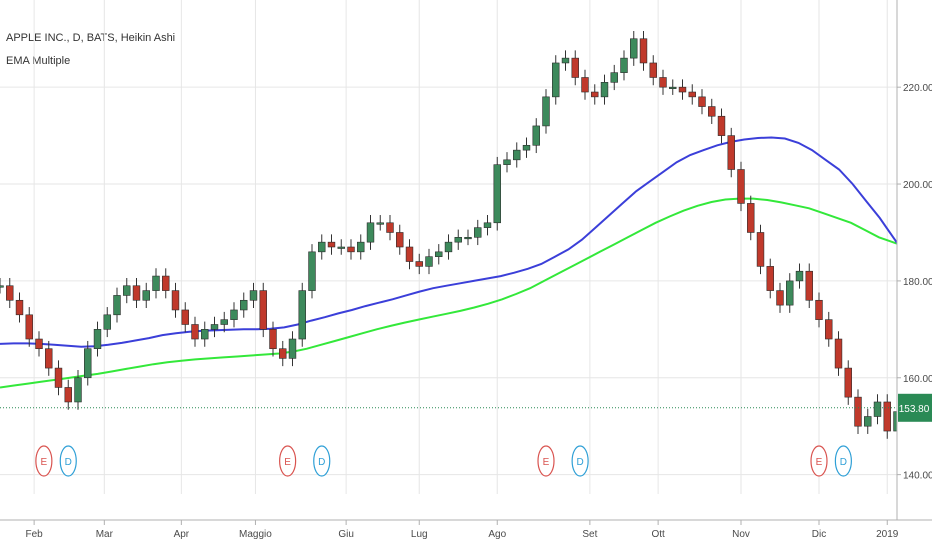 The height and width of the screenshot is (550, 932). What do you see at coordinates (182, 534) in the screenshot?
I see `time-tick-label: Apr` at bounding box center [182, 534].